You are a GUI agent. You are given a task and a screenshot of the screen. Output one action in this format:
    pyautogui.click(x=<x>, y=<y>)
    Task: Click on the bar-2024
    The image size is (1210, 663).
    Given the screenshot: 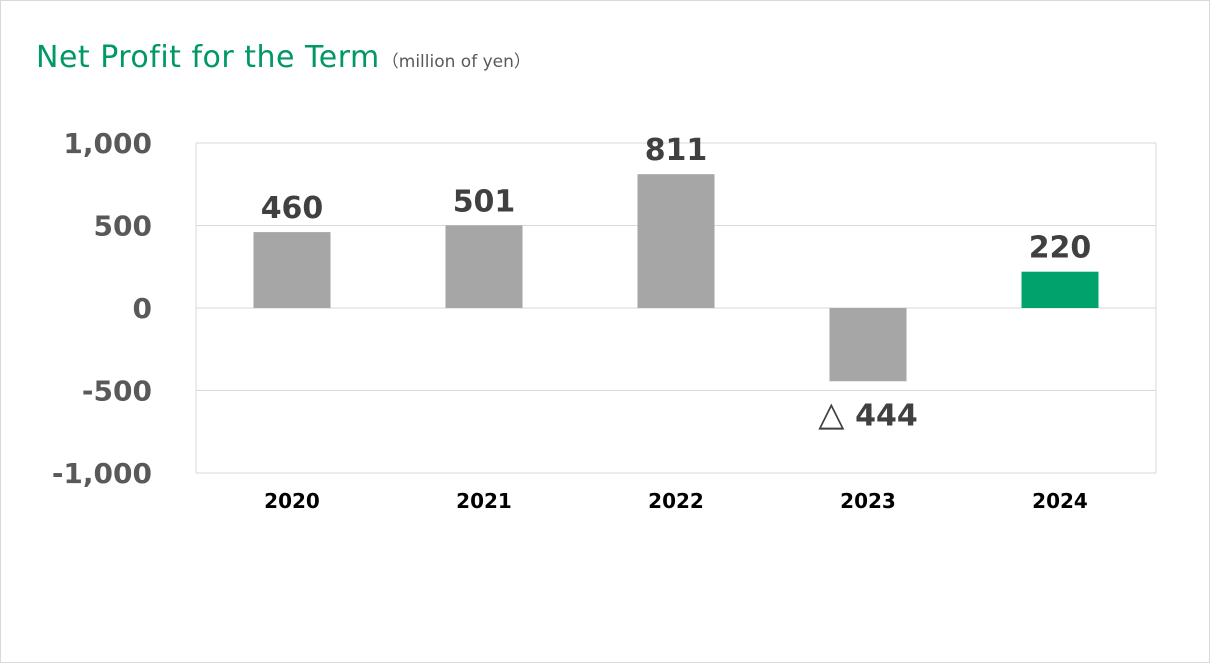 What is the action you would take?
    pyautogui.click(x=1060, y=289)
    